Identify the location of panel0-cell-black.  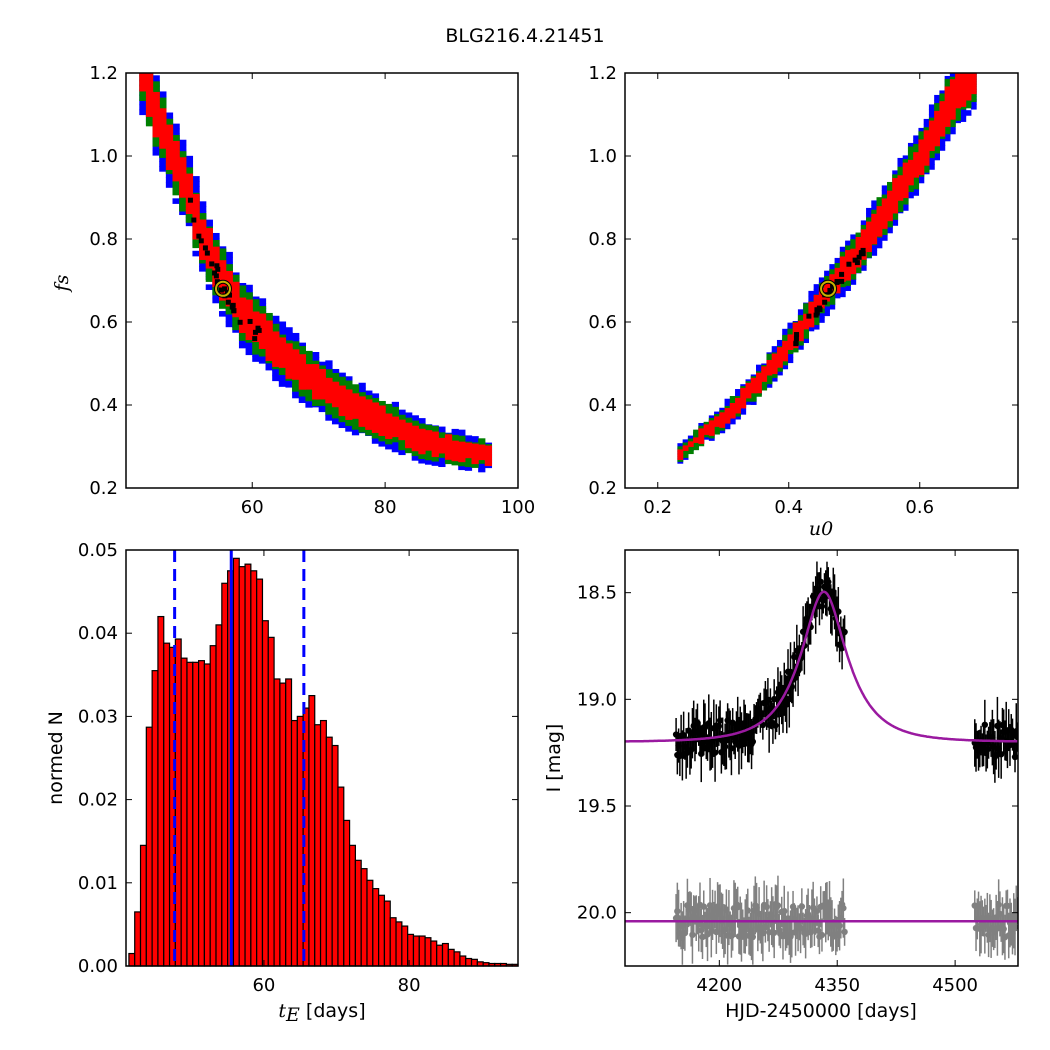
(217, 266).